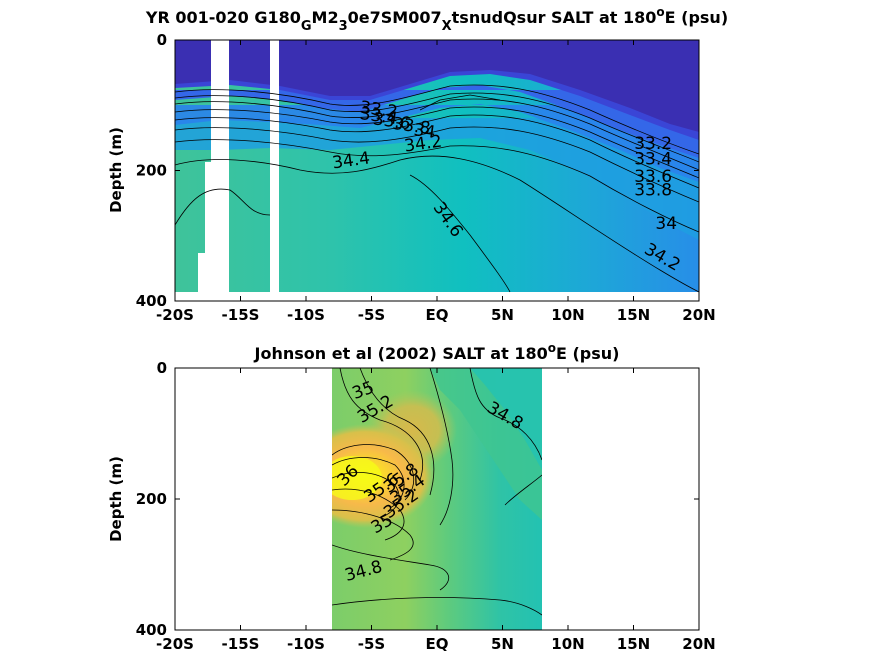  What do you see at coordinates (395, 17) in the screenshot?
I see `title-segment: 0e7SM007` at bounding box center [395, 17].